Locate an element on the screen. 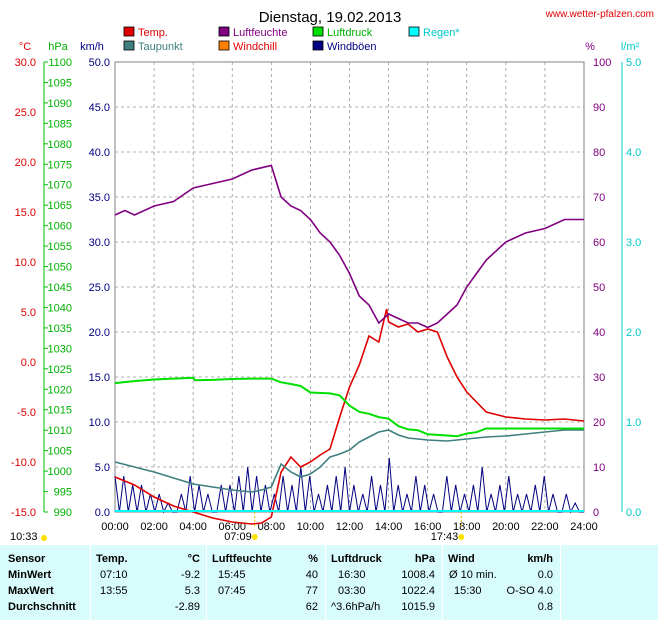  temp-tick-label: 15.0 is located at coordinates (25, 213).